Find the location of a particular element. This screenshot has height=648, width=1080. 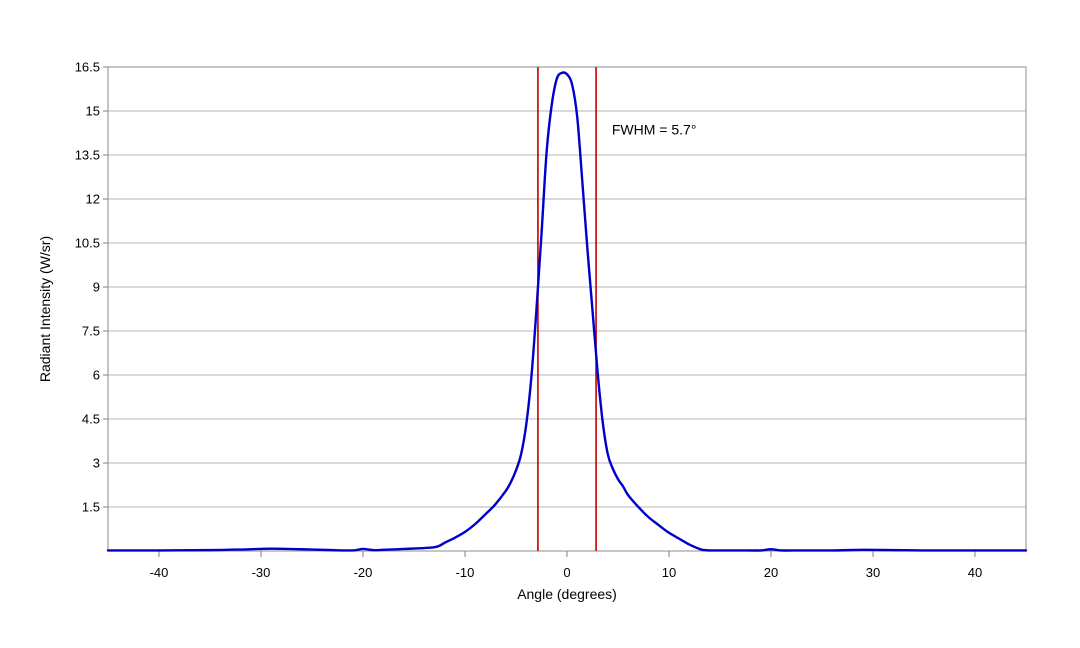

y-tick-label: 4.5 is located at coordinates (91, 419).